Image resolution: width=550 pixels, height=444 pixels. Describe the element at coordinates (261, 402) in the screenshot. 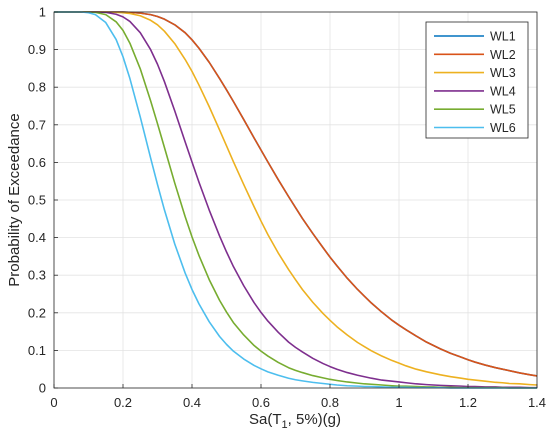

I see `x-tick-label: 0.6` at that location.